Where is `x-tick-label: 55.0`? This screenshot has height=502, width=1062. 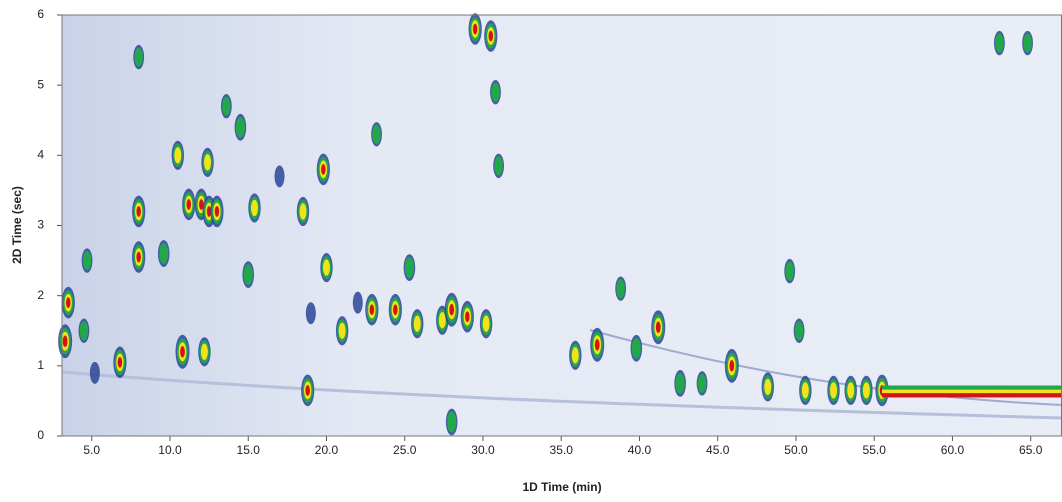 x-tick-label: 55.0 is located at coordinates (875, 450).